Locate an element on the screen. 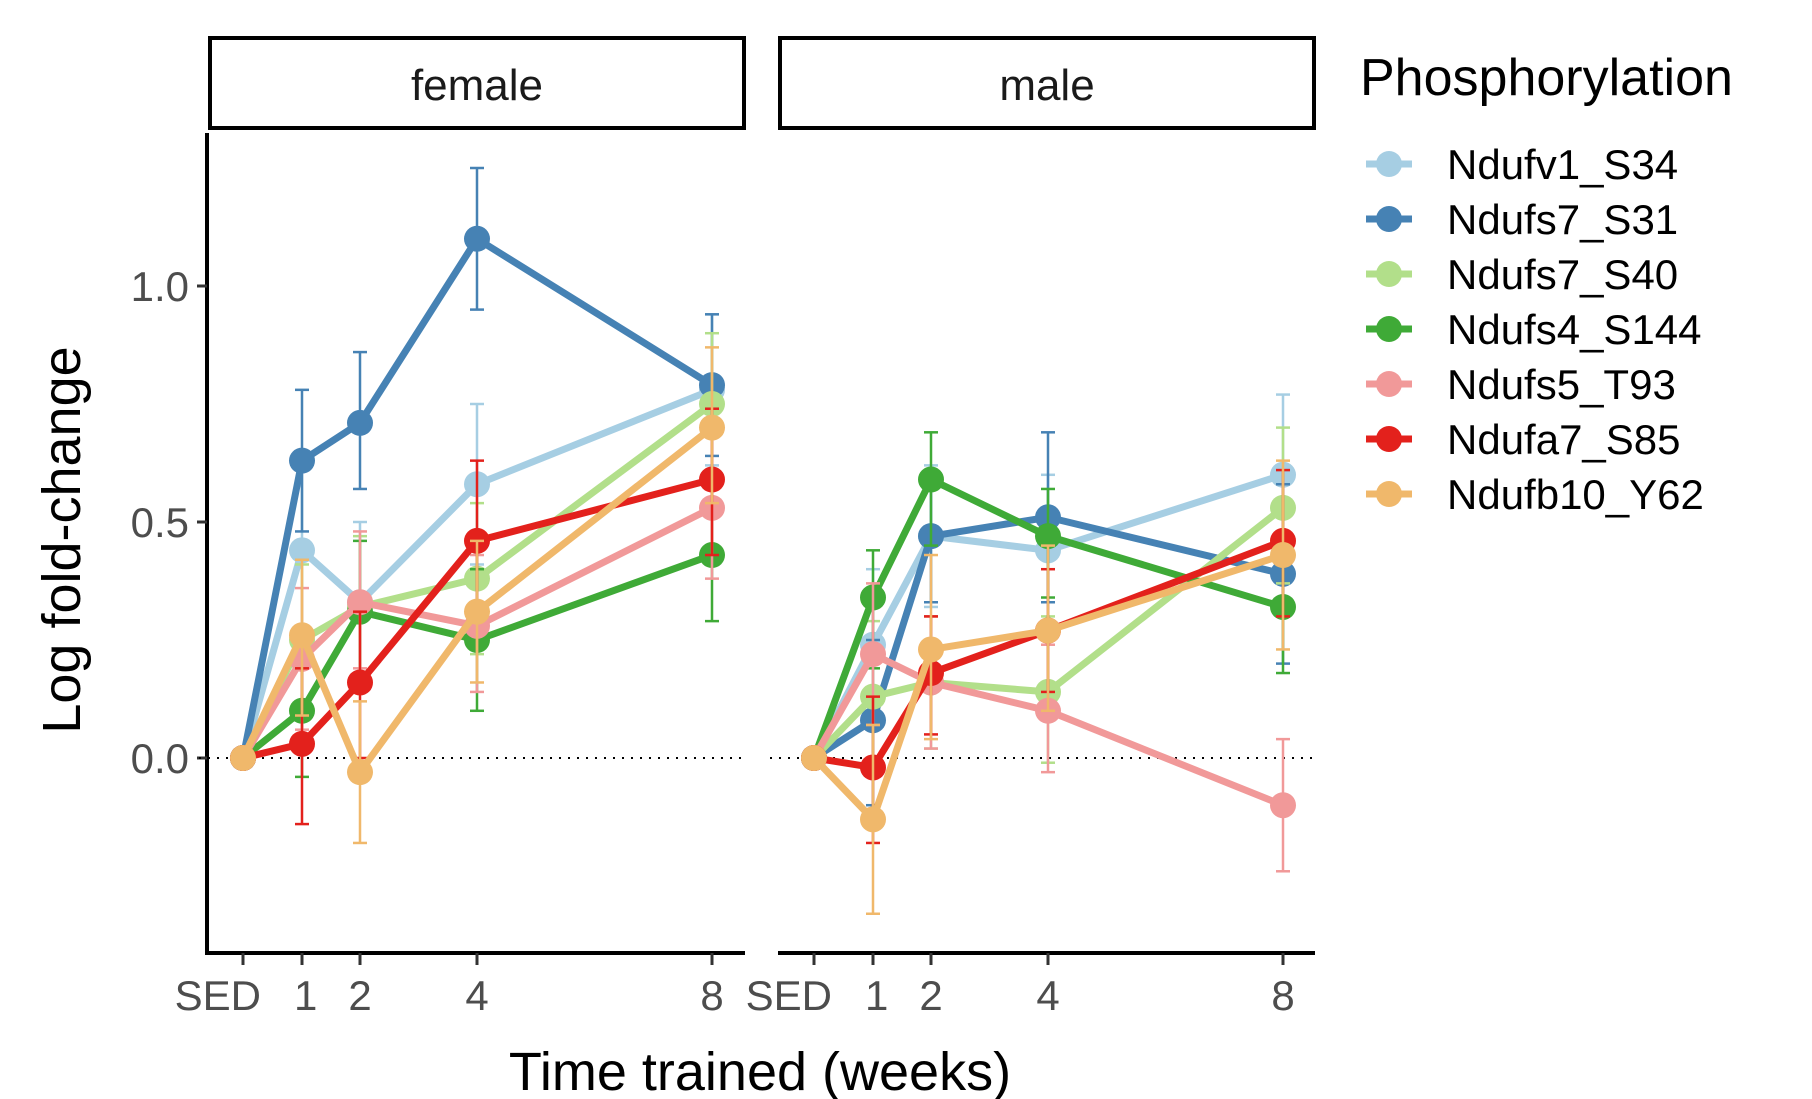  y-tick-label: 0.0 is located at coordinates (160, 758).